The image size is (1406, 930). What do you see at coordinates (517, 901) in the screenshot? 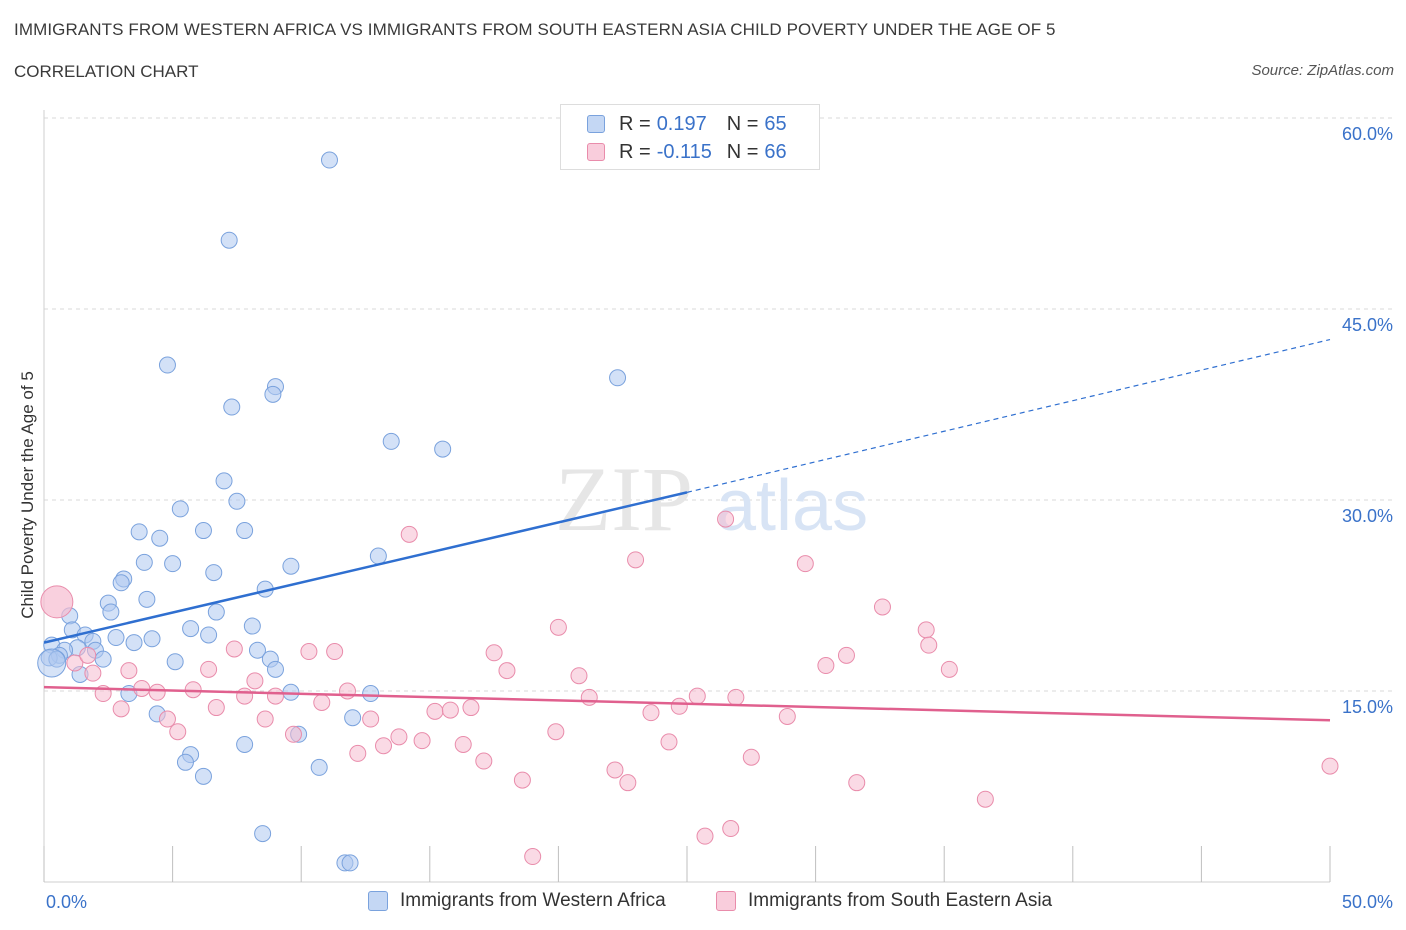
I see `legend-item-western-africa: Immigrants from Western Africa` at bounding box center [517, 901].